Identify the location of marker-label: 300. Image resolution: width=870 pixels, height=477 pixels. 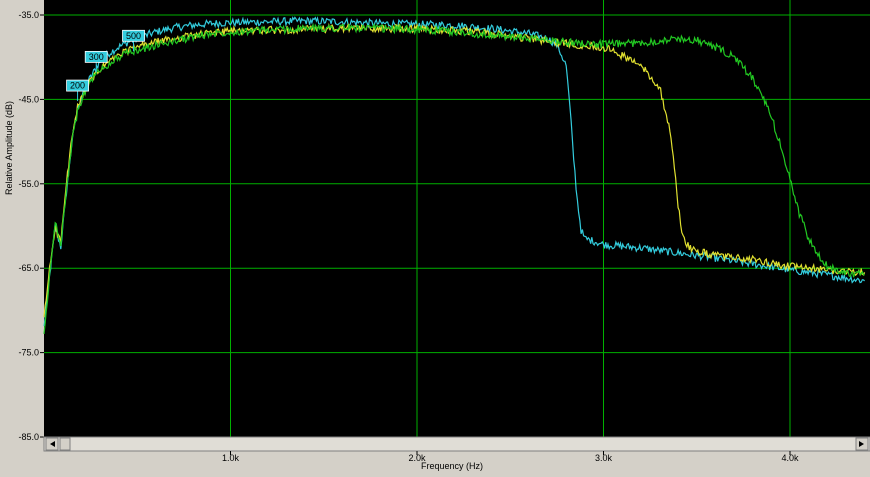
(96, 57).